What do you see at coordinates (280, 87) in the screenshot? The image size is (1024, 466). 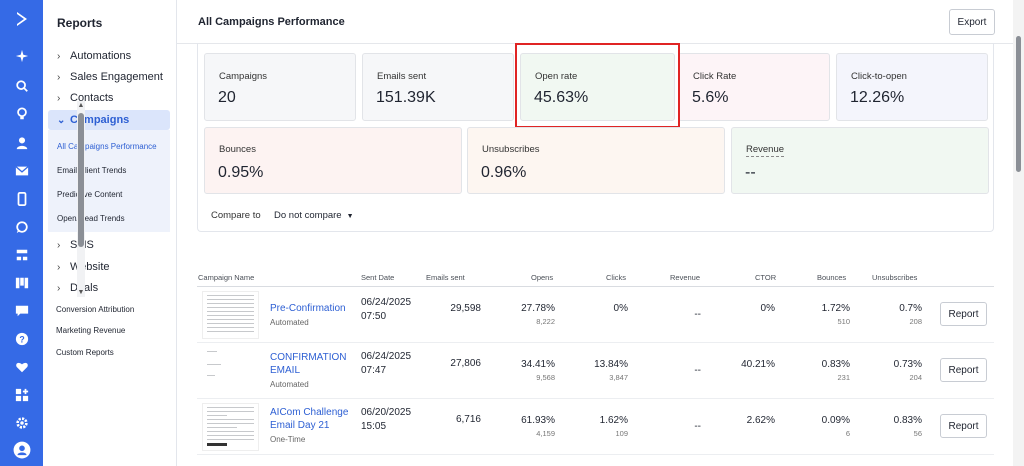 I see `metric-card-campaigns: Campaigns 20` at bounding box center [280, 87].